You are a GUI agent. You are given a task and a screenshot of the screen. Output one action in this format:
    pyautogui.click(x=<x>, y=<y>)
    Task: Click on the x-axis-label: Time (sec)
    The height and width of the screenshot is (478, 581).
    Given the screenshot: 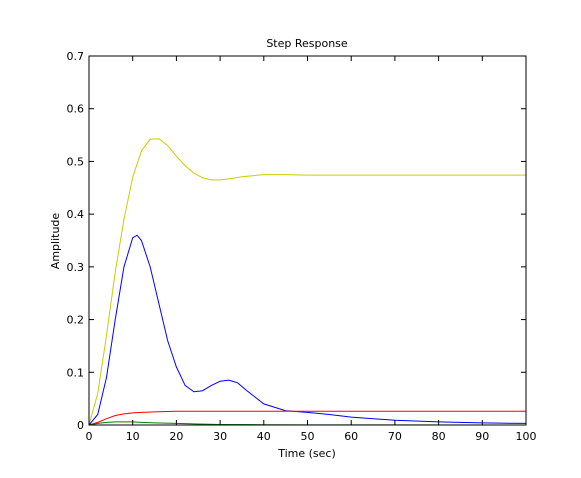 What is the action you would take?
    pyautogui.click(x=306, y=453)
    